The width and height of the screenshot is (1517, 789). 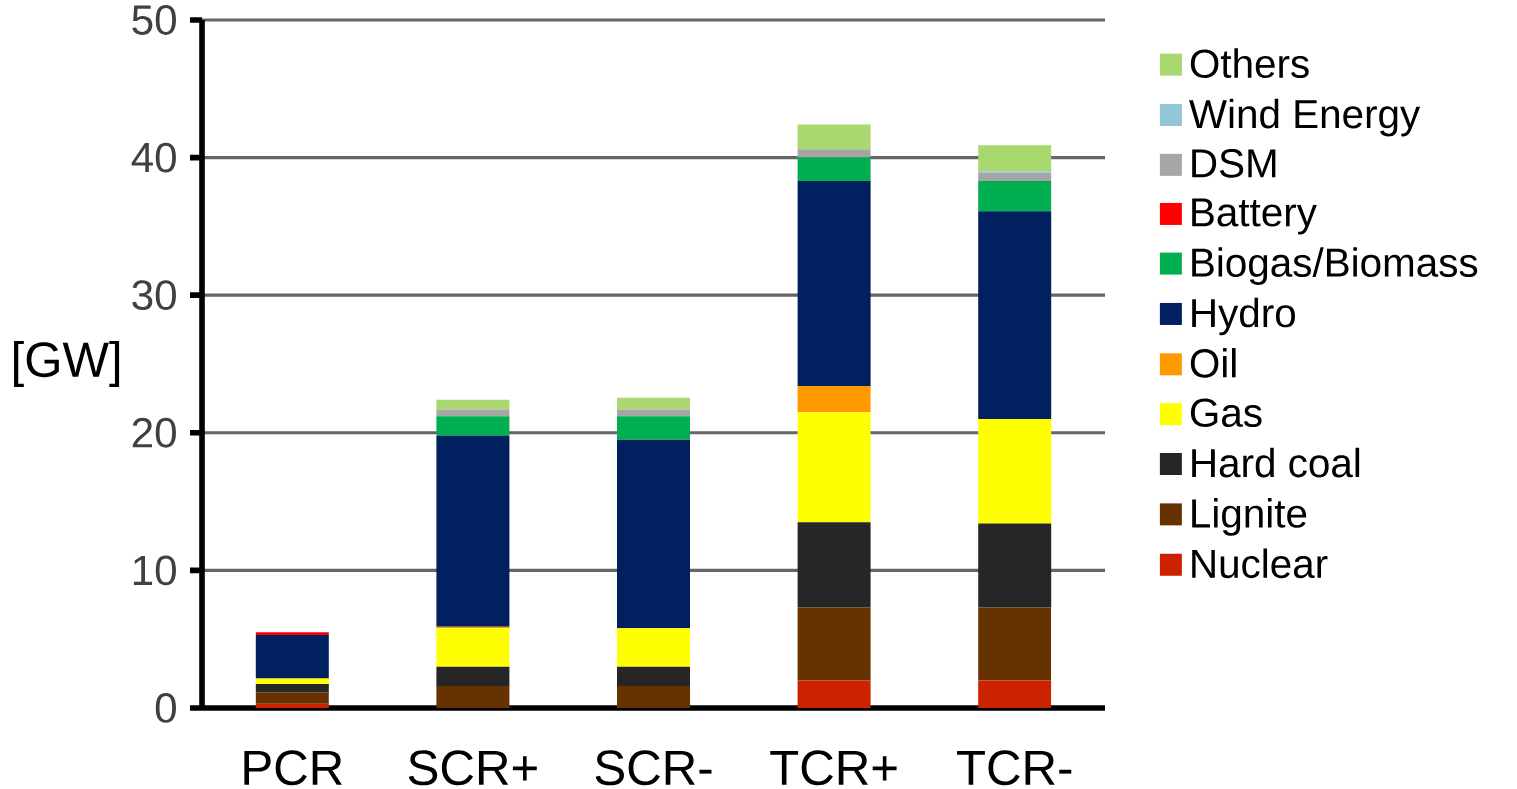 What do you see at coordinates (1335, 266) in the screenshot?
I see `legend-label: Biogas/Biomass` at bounding box center [1335, 266].